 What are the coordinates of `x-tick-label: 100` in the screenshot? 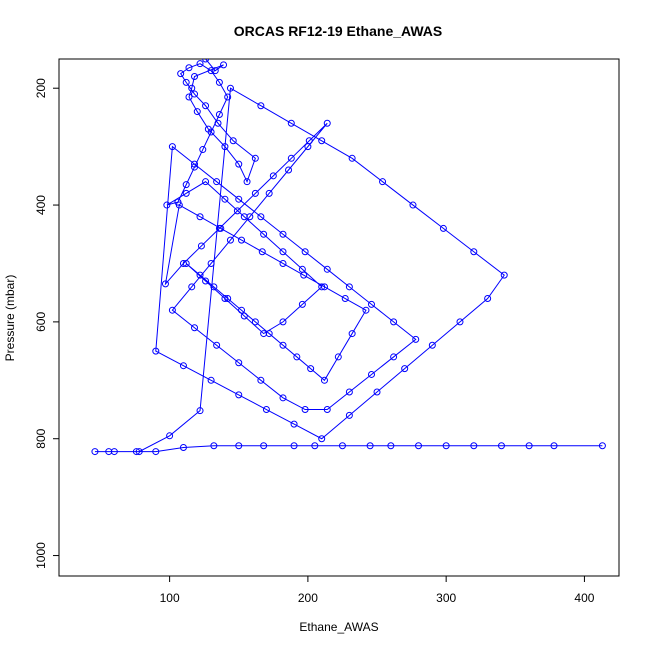 It's located at (170, 598).